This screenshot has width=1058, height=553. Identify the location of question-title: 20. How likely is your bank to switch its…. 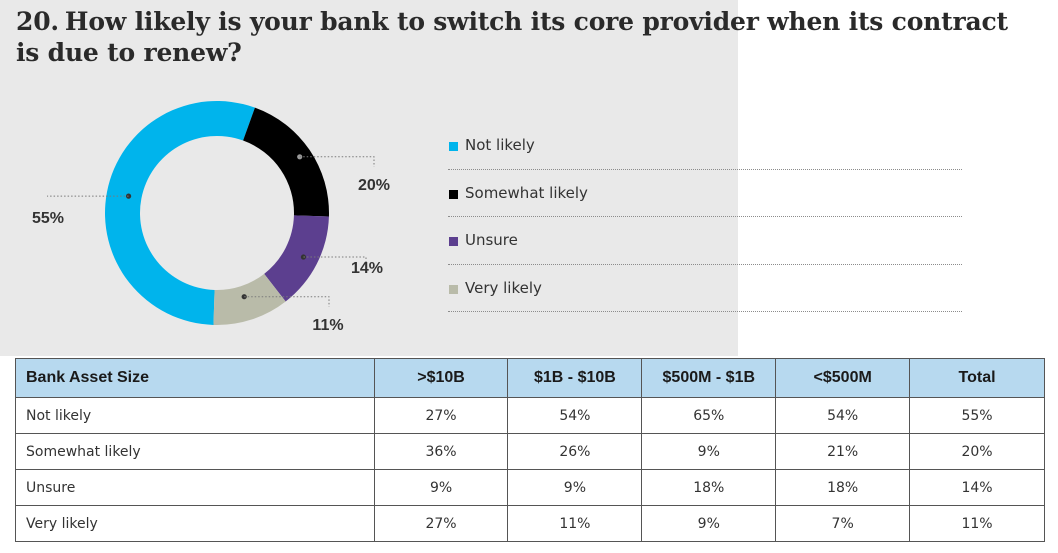
(526, 37).